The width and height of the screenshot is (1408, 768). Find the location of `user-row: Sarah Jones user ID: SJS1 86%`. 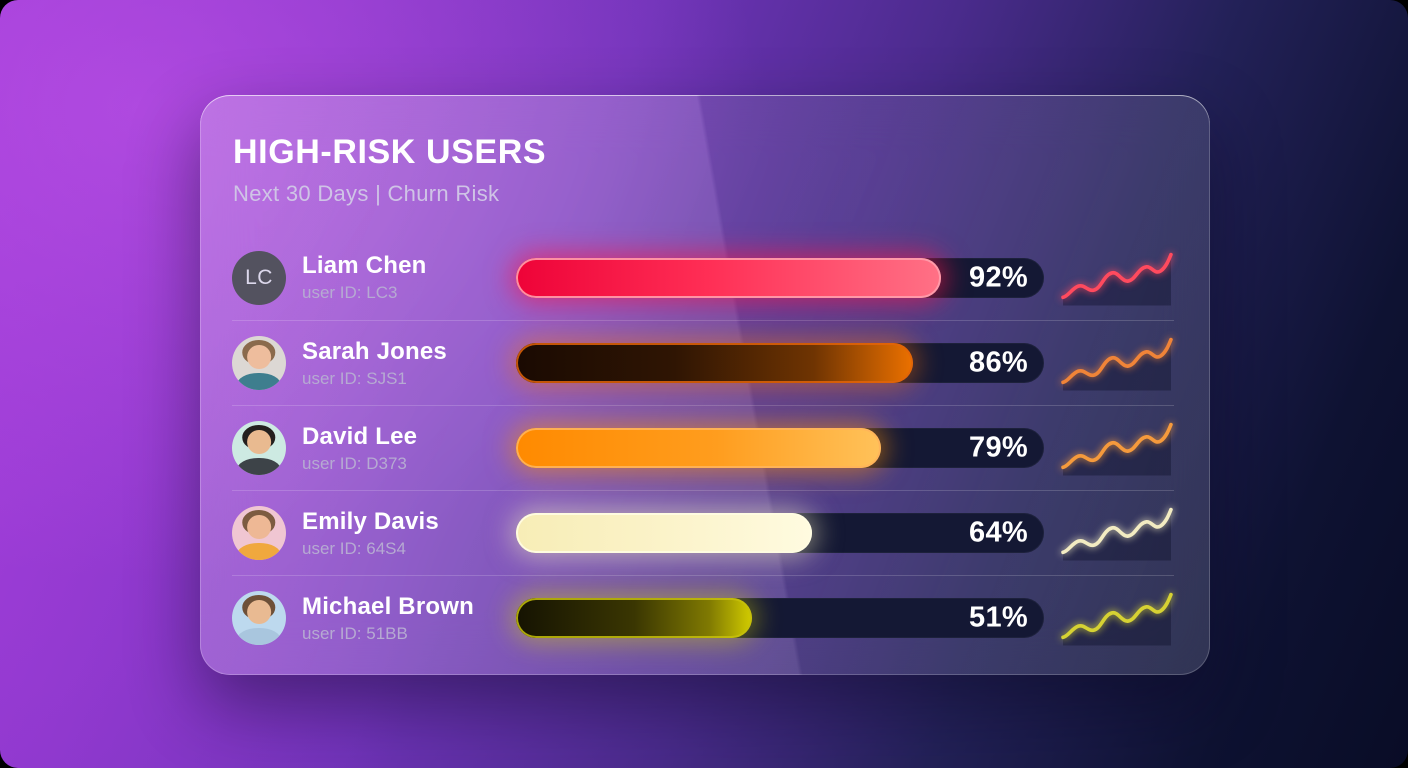

user-row: Sarah Jones user ID: SJS1 86% is located at coordinates (703, 362).